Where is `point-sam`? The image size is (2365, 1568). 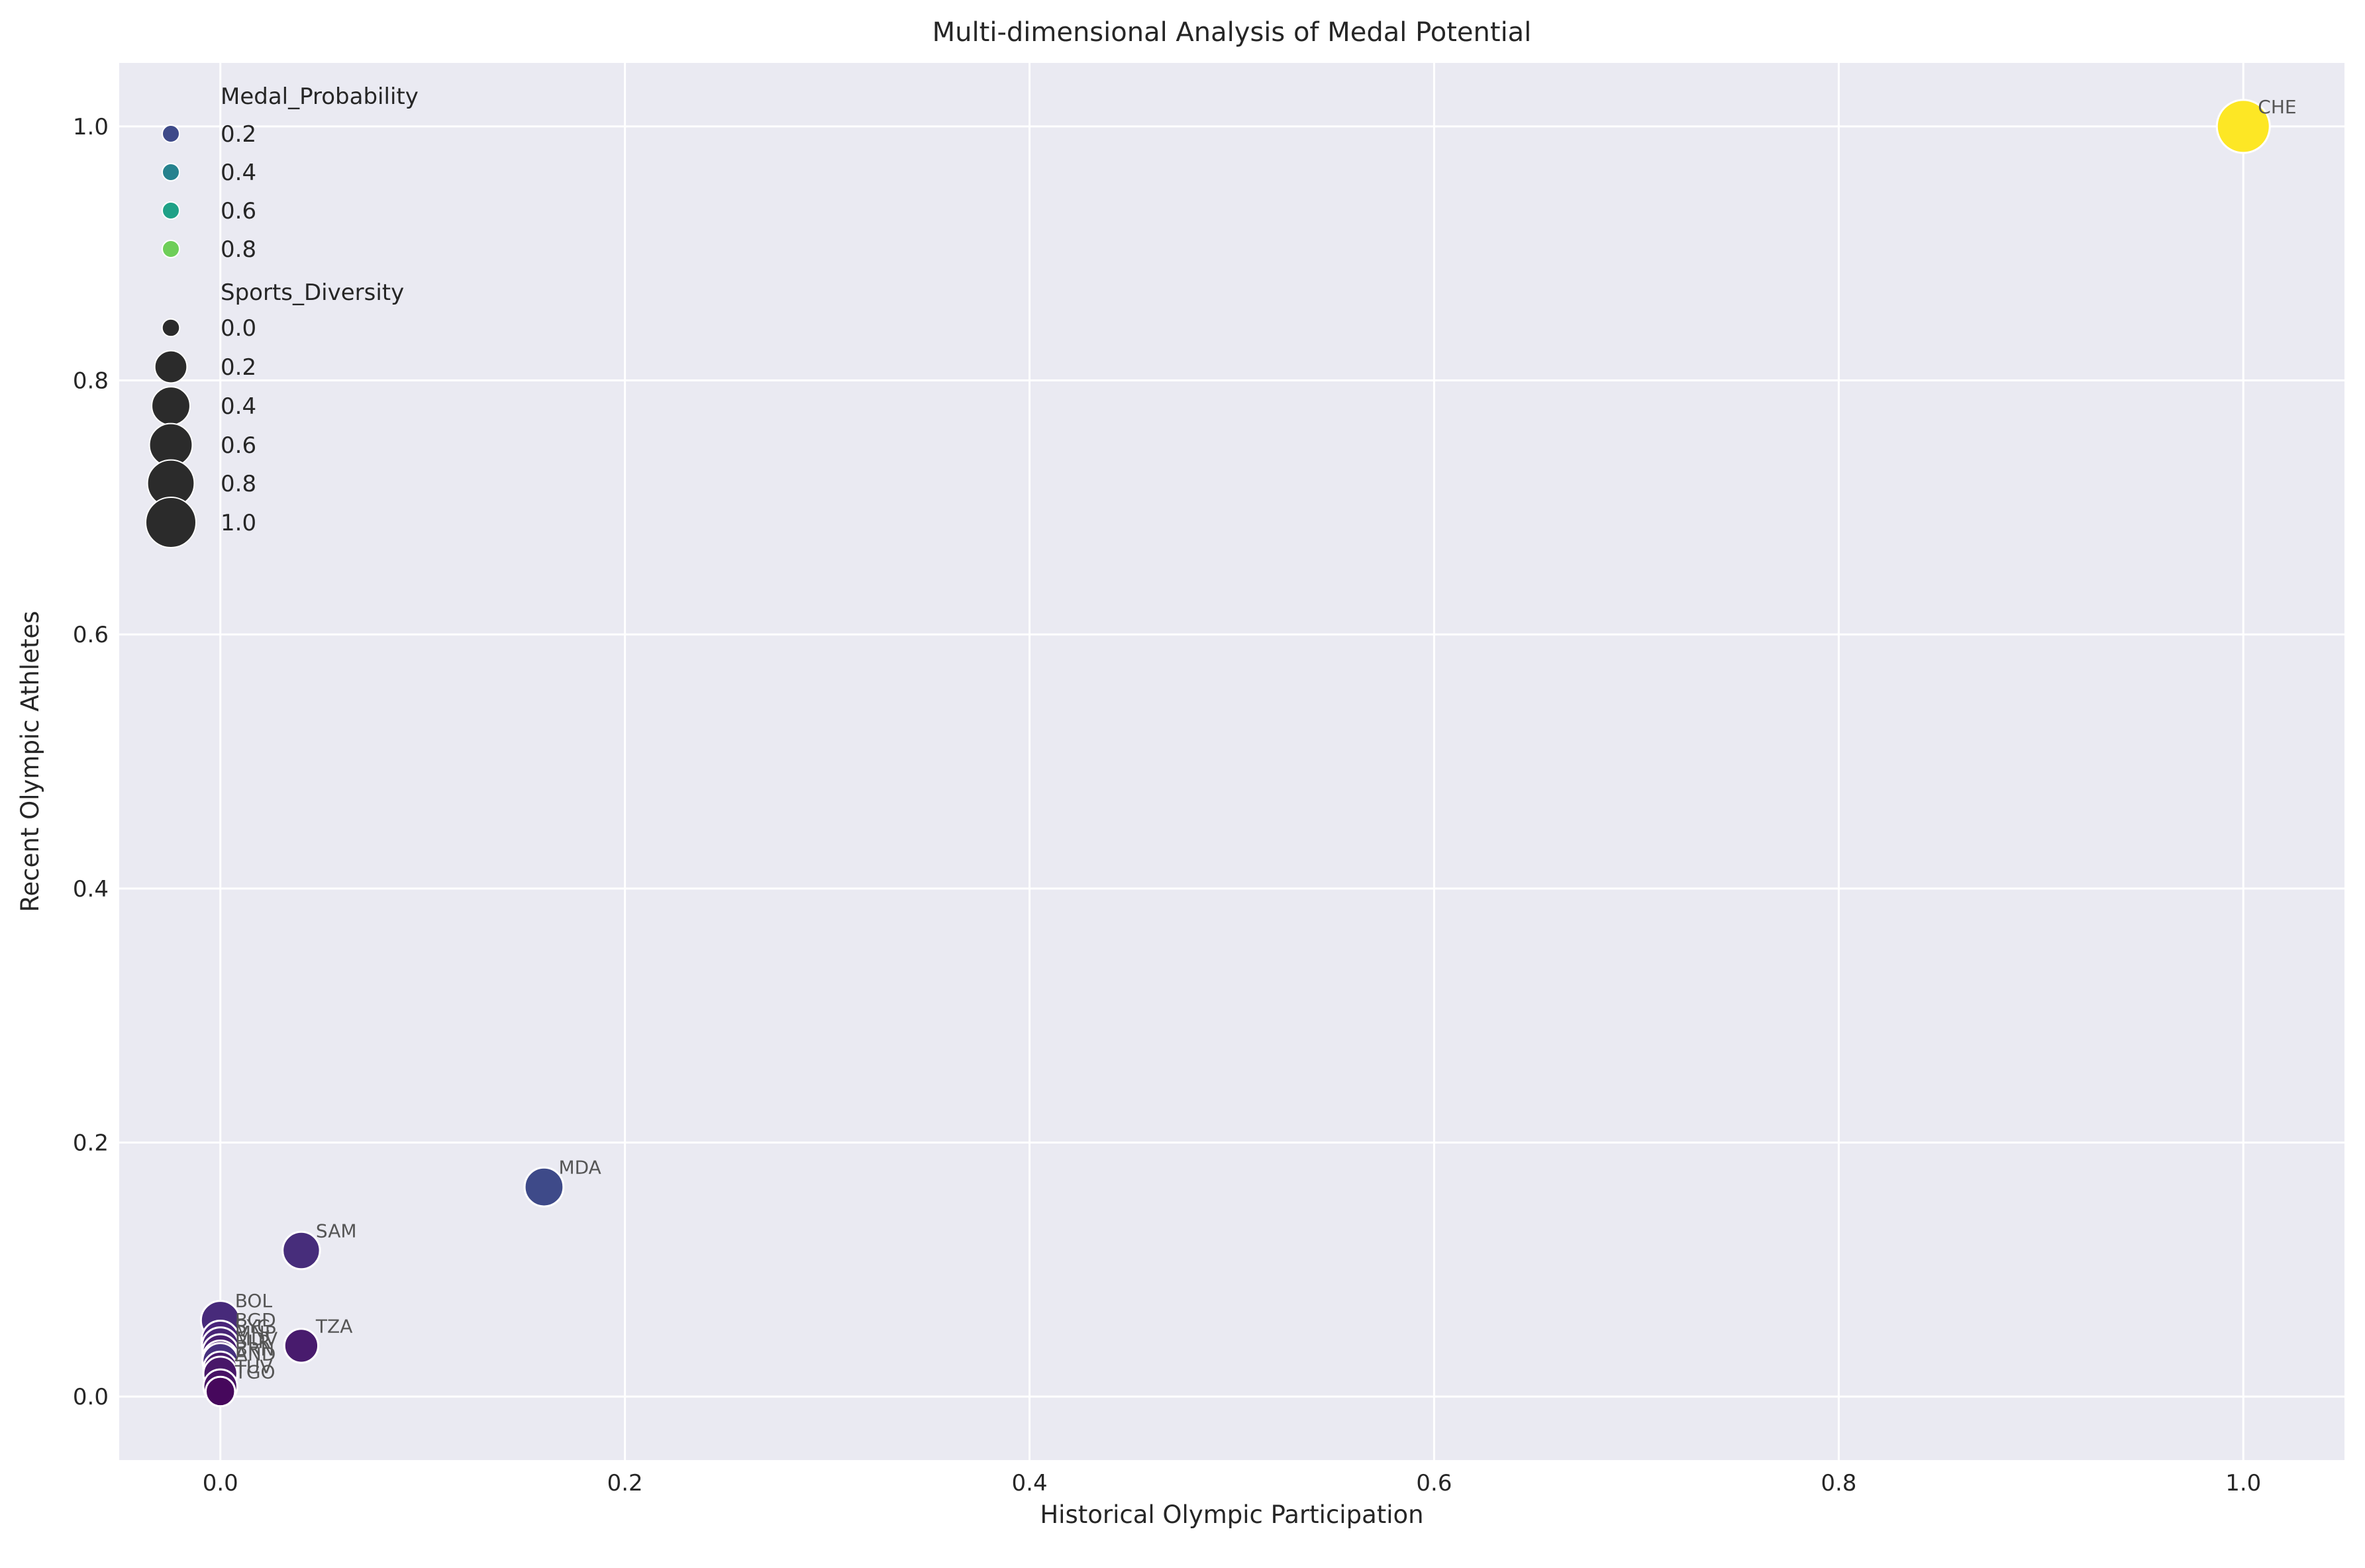 point-sam is located at coordinates (301, 1250).